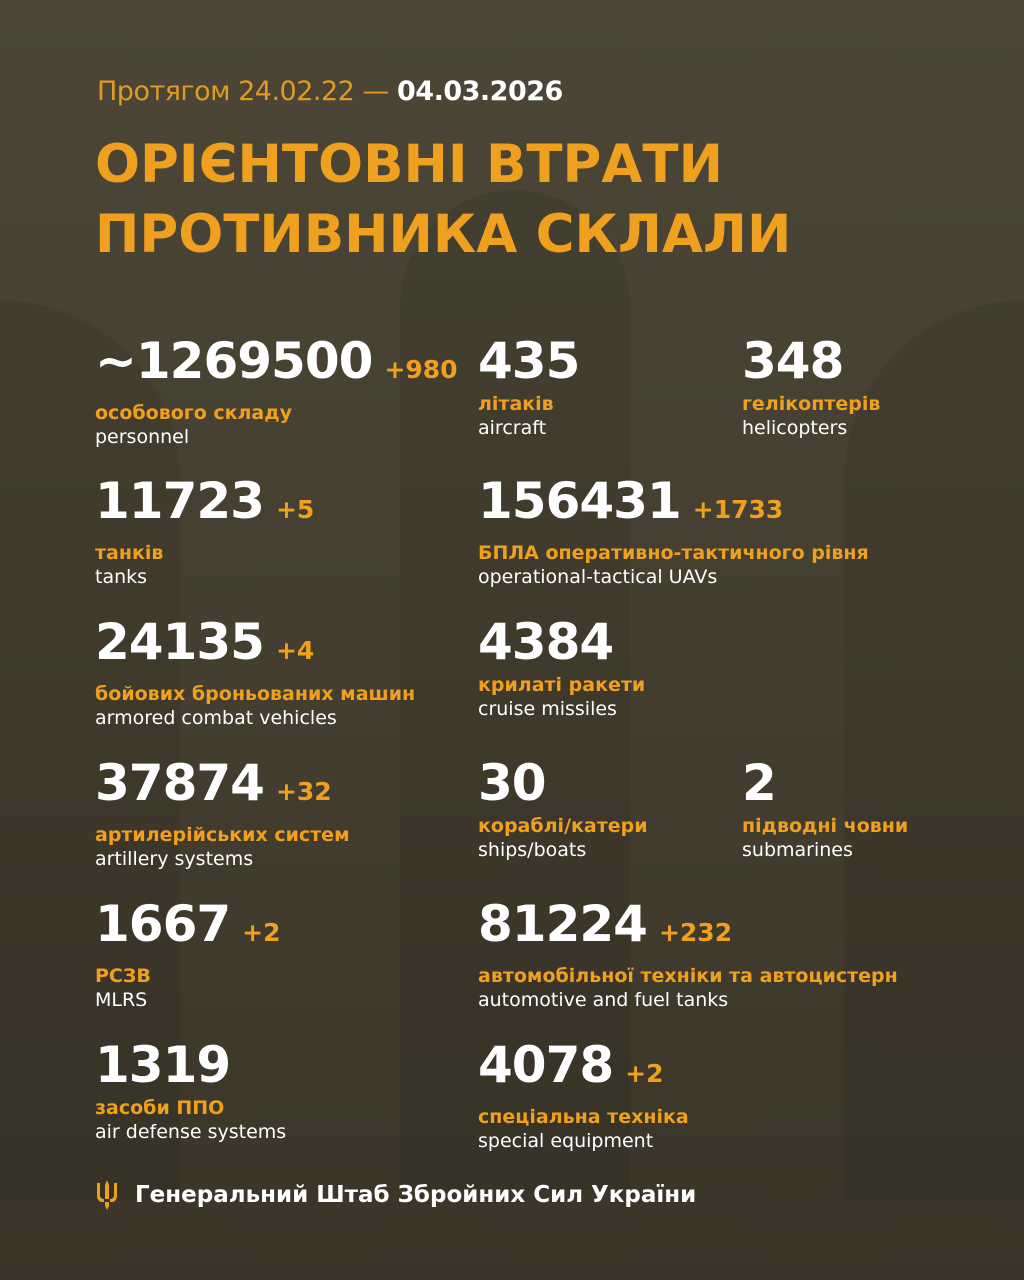 The image size is (1024, 1280). I want to click on stat-label-en: automotive and fuel tanks, so click(603, 1000).